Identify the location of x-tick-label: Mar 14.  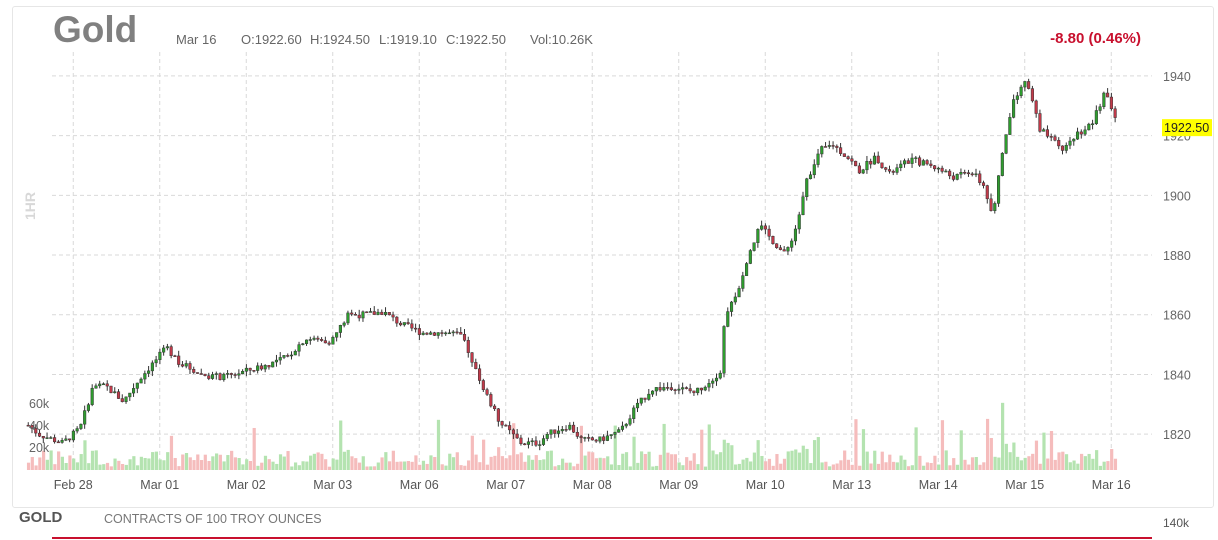
(938, 485).